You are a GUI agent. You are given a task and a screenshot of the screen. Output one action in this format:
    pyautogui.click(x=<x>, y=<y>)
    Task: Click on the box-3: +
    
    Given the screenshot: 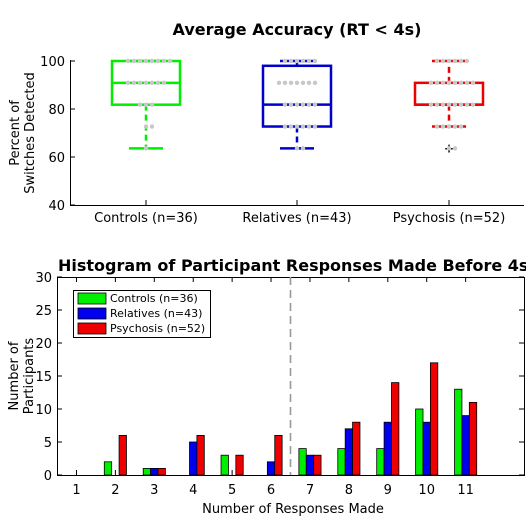 What is the action you would take?
    pyautogui.click(x=449, y=106)
    